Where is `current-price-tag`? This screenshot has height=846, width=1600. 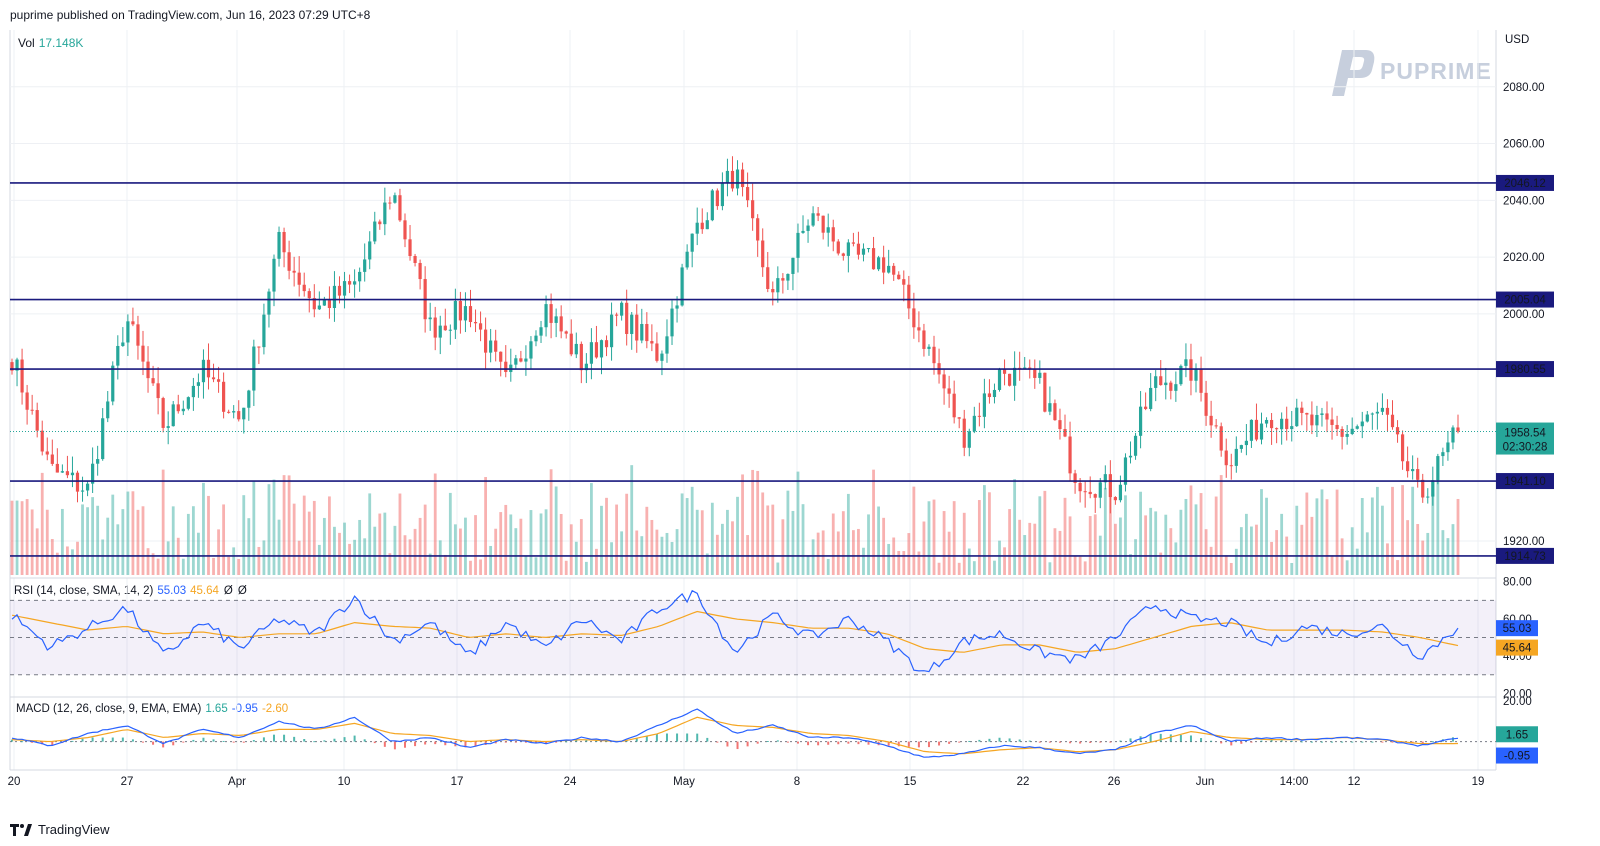
current-price-tag is located at coordinates (1525, 438).